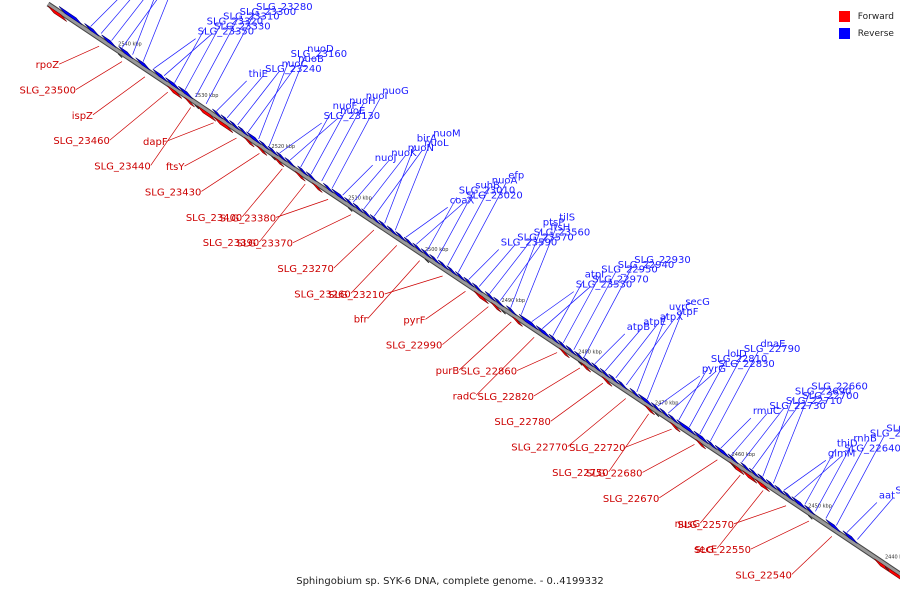 Image resolution: width=900 pixels, height=600 pixels. I want to click on forward-gene-label: SLG_23390, so click(231, 243).